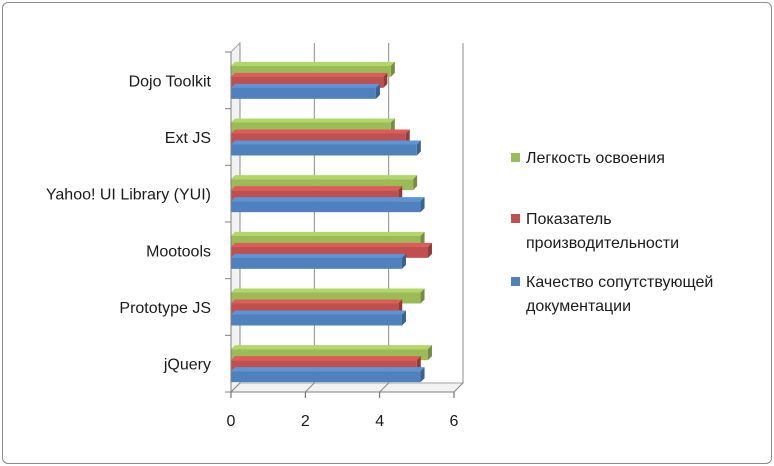  I want to click on category-label: Mootools, so click(178, 251).